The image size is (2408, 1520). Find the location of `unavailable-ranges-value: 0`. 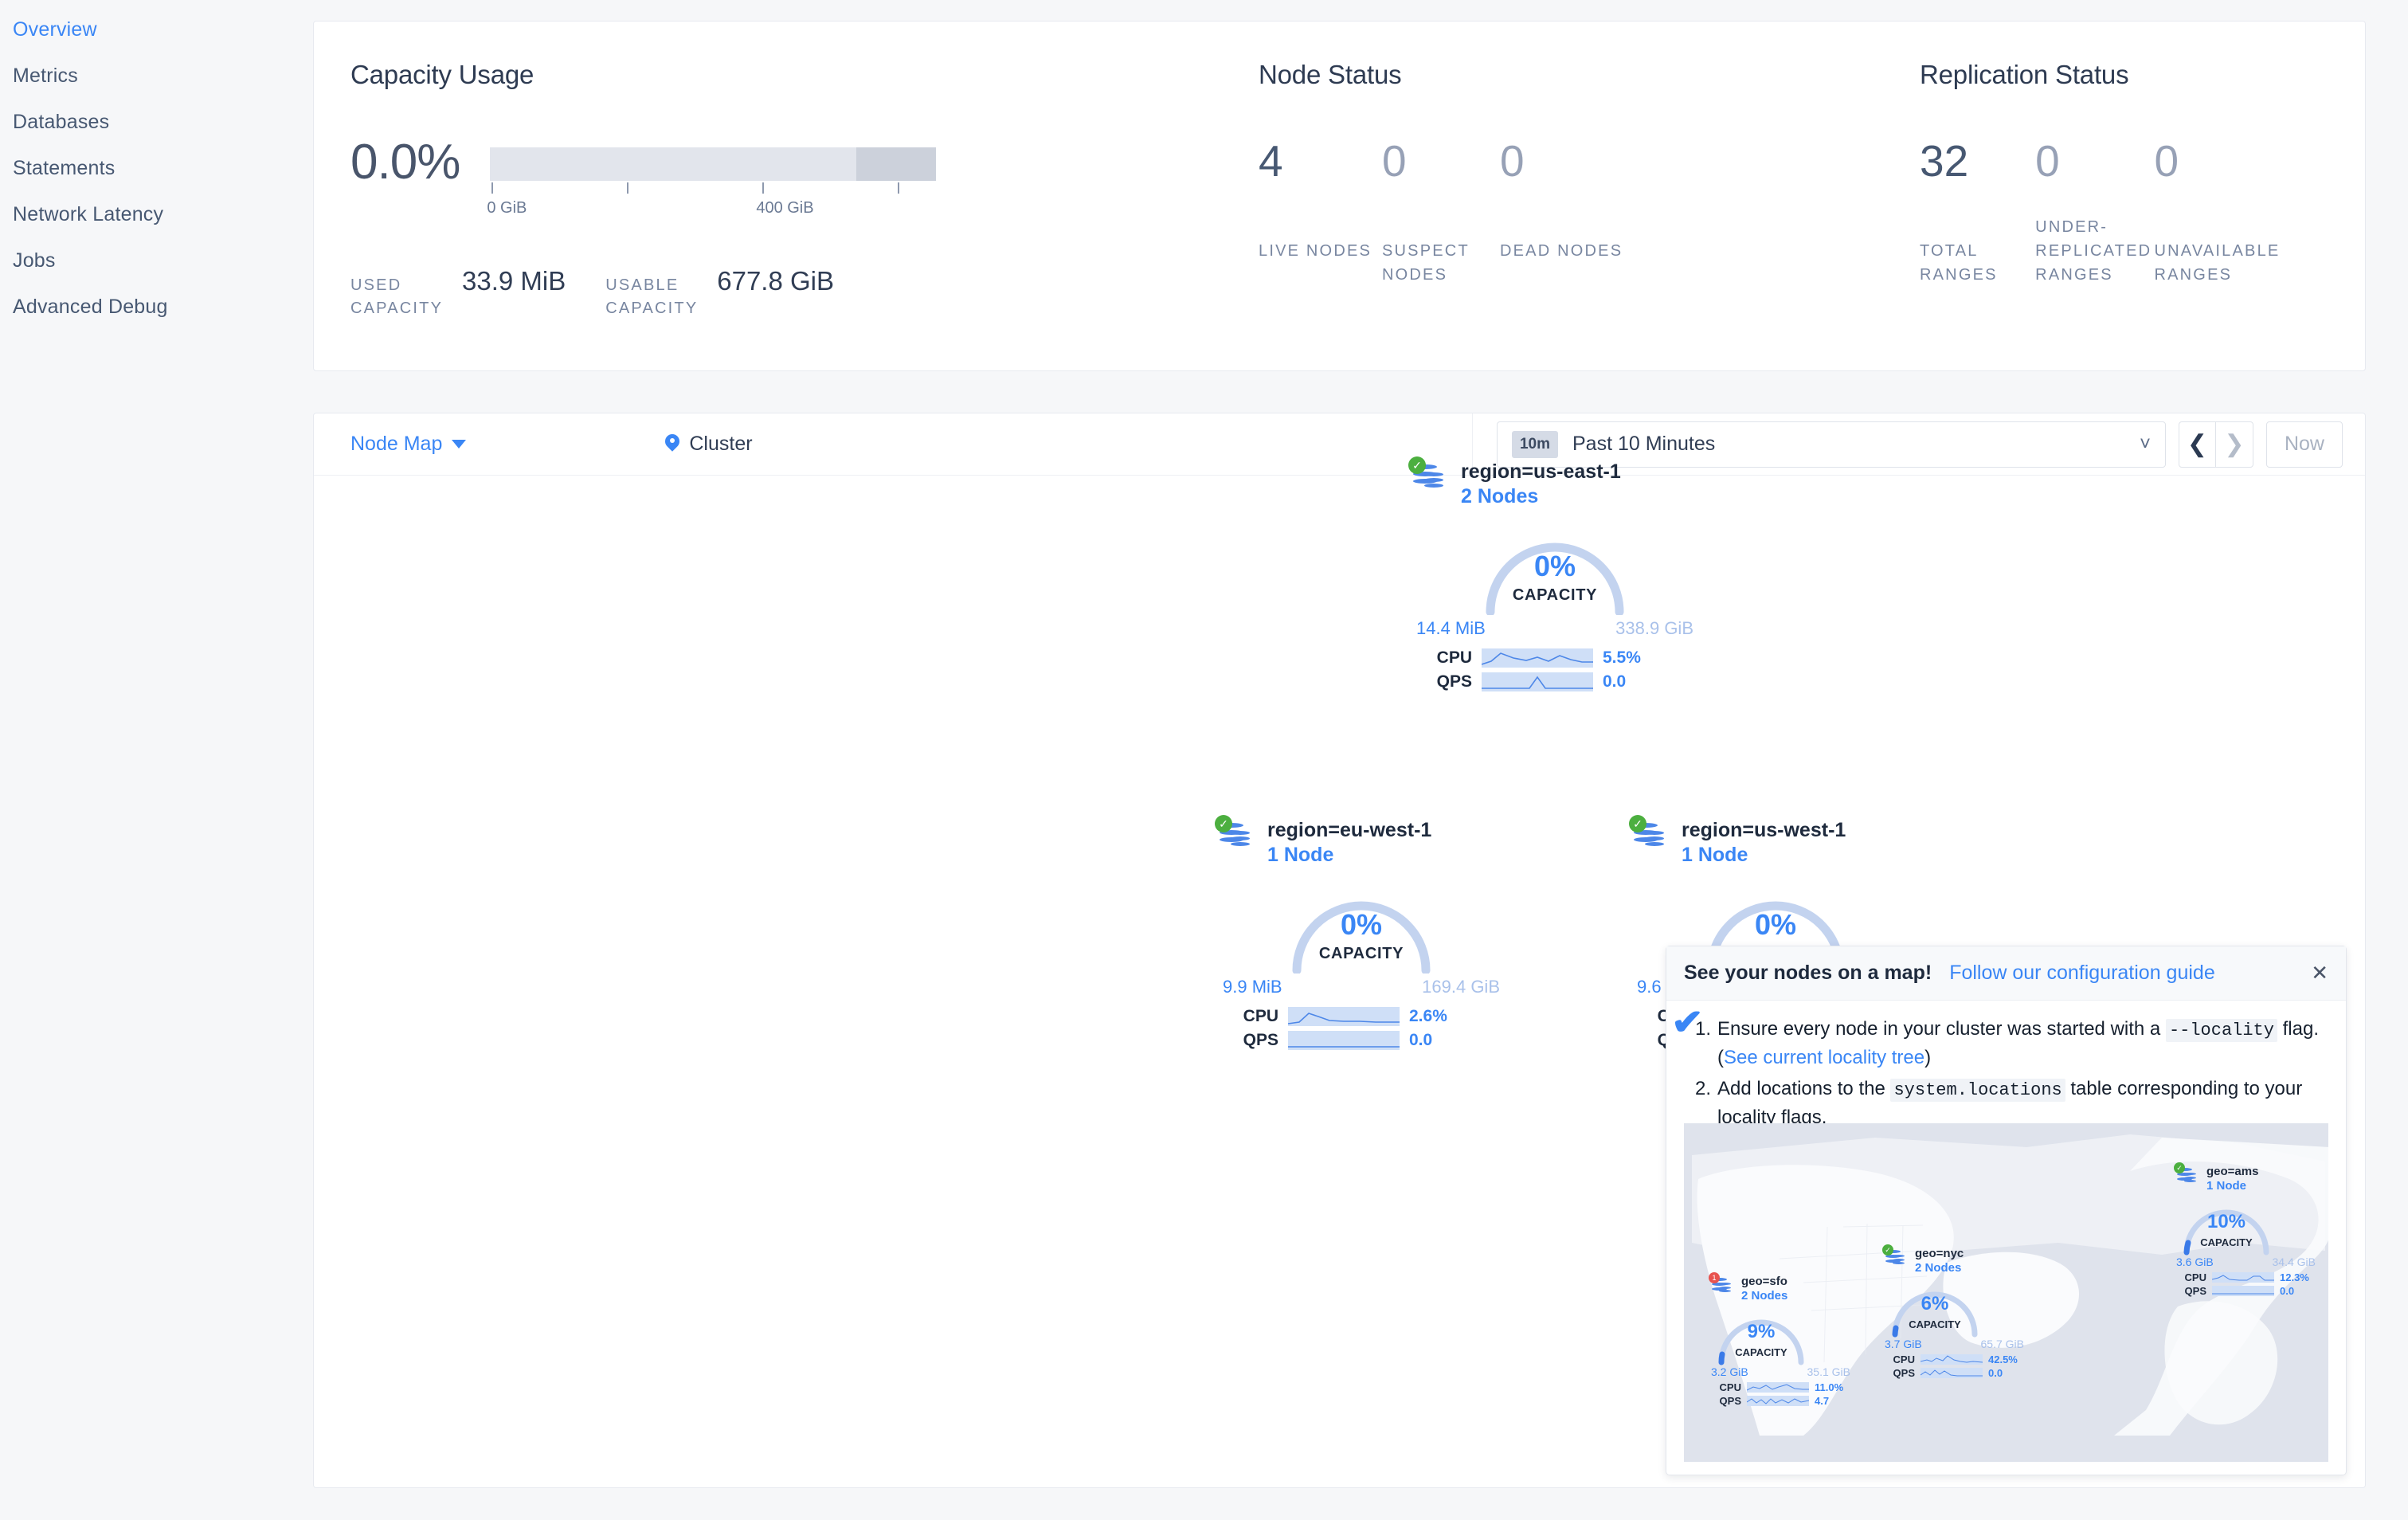

unavailable-ranges-value: 0 is located at coordinates (2167, 161).